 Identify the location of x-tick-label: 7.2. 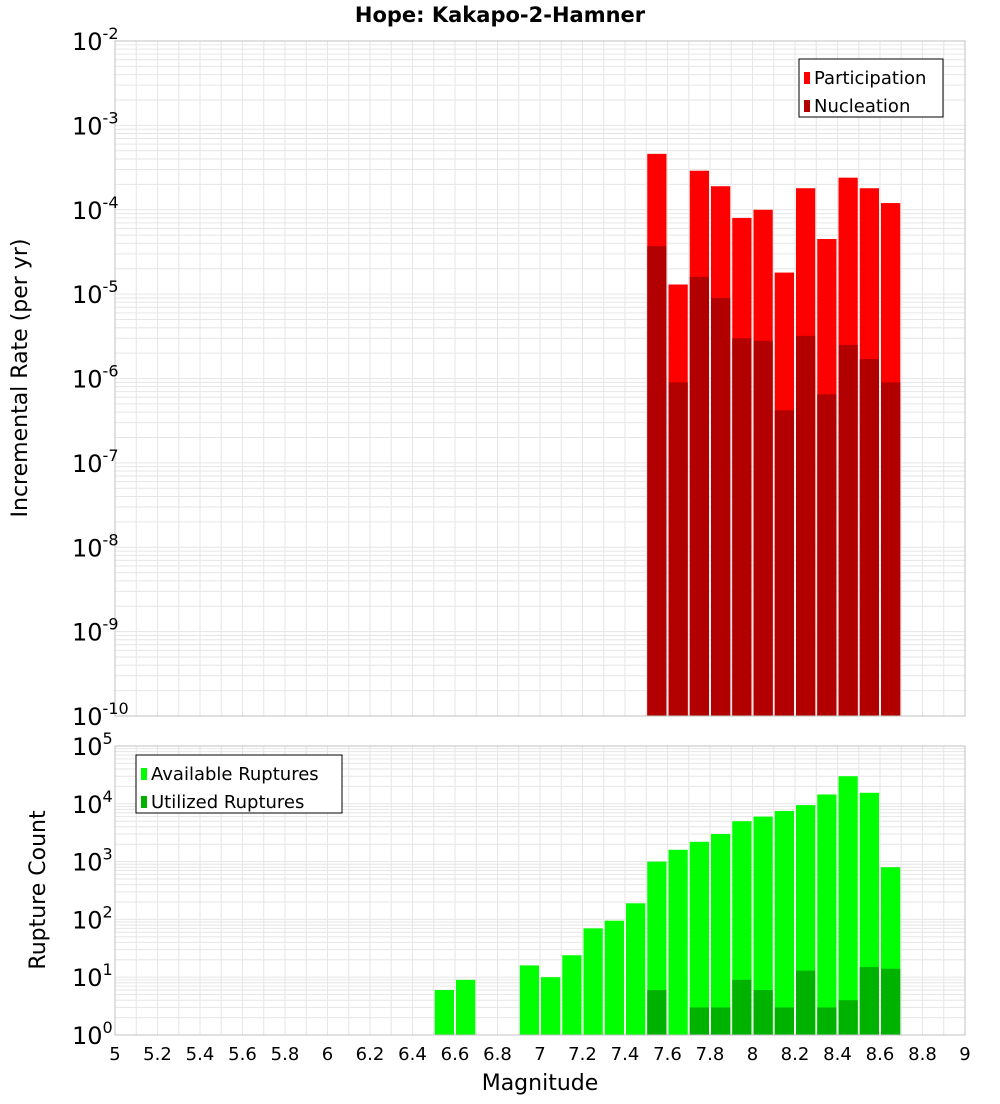
(582, 1054).